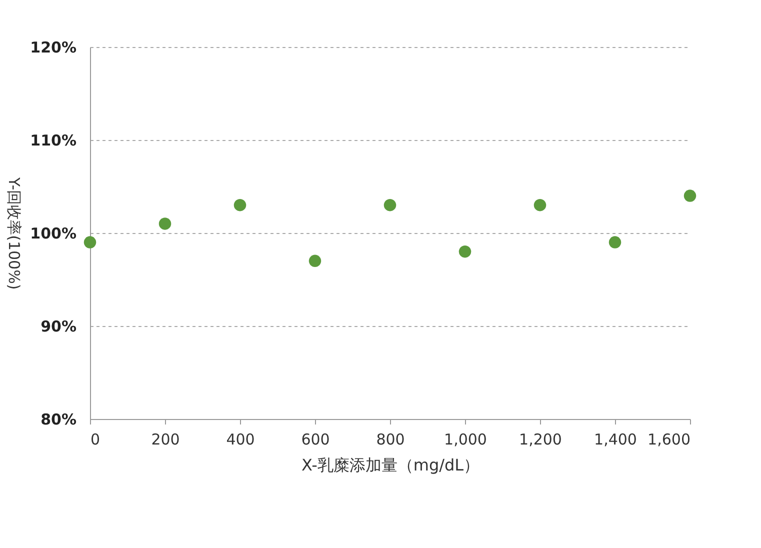 The image size is (761, 548). Describe the element at coordinates (669, 439) in the screenshot. I see `x-tick-label: 1,600` at that location.